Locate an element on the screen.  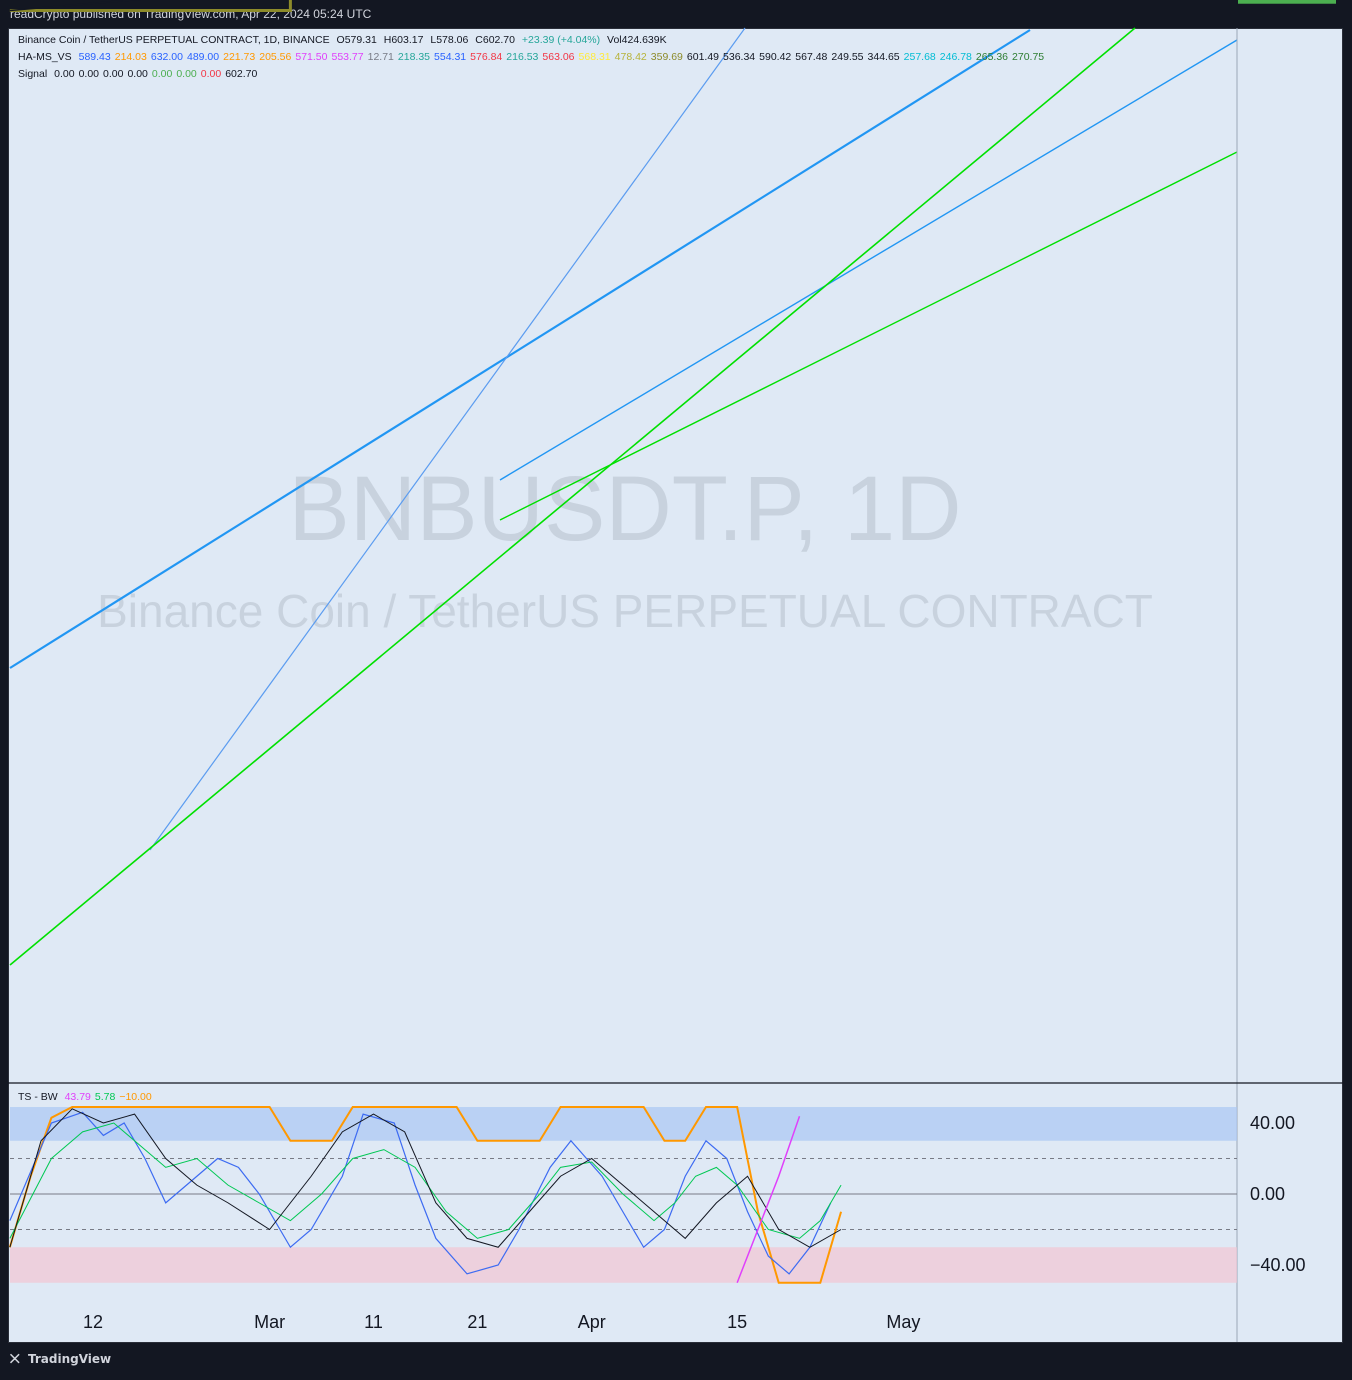
oscillator-orange-line is located at coordinates (425, 1195).